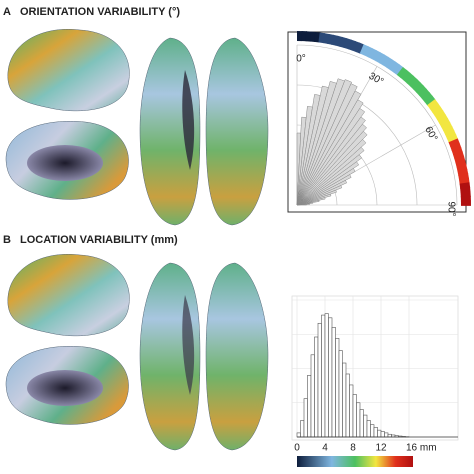 The image size is (474, 474). What do you see at coordinates (99, 240) in the screenshot?
I see `panel-title: LOCATION VARIABILITY (mm)` at bounding box center [99, 240].